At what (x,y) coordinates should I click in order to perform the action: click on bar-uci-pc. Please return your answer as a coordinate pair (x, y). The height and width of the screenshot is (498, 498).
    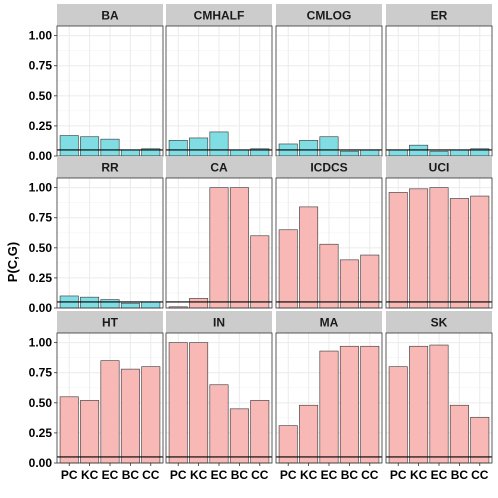
    Looking at the image, I should click on (398, 250).